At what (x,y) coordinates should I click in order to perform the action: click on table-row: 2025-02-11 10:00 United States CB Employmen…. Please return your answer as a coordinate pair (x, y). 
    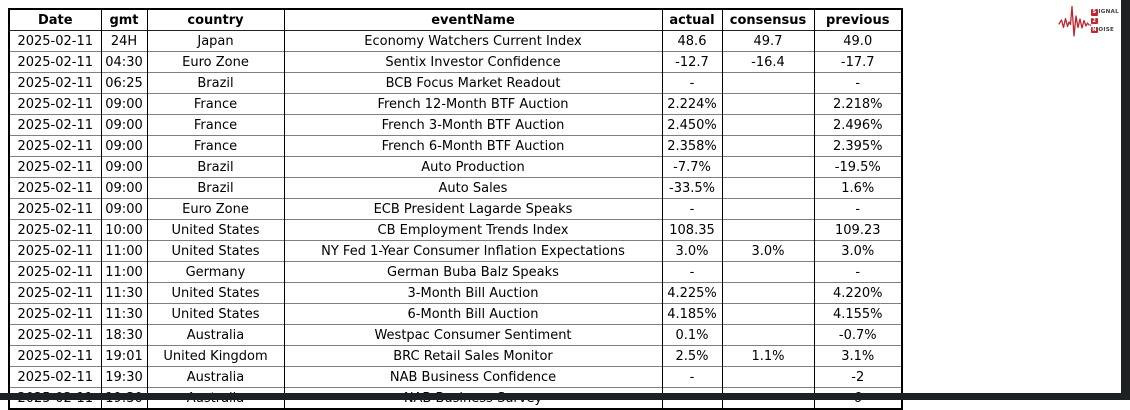
    Looking at the image, I should click on (455, 230).